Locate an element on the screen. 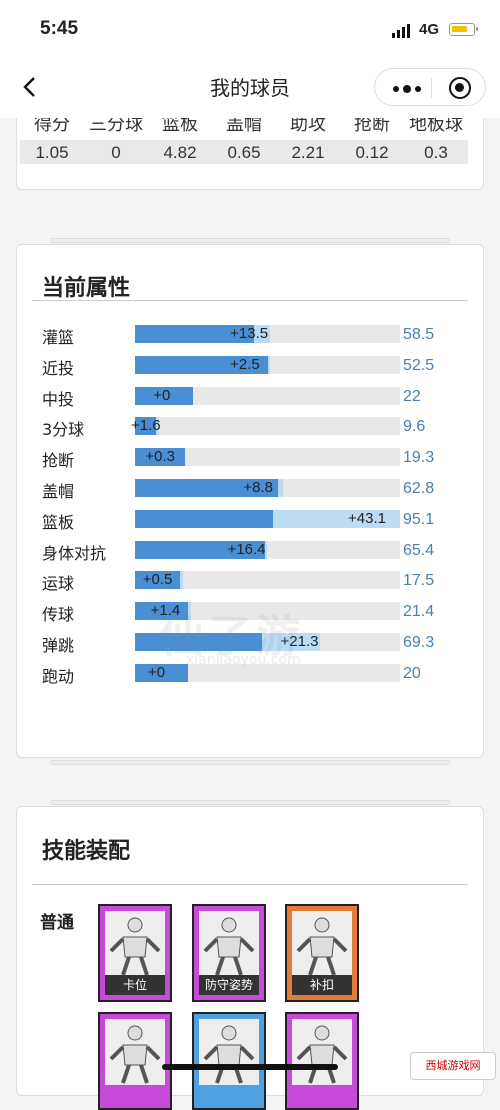 The image size is (500, 1110). skill-card: 防守姿势 is located at coordinates (229, 953).